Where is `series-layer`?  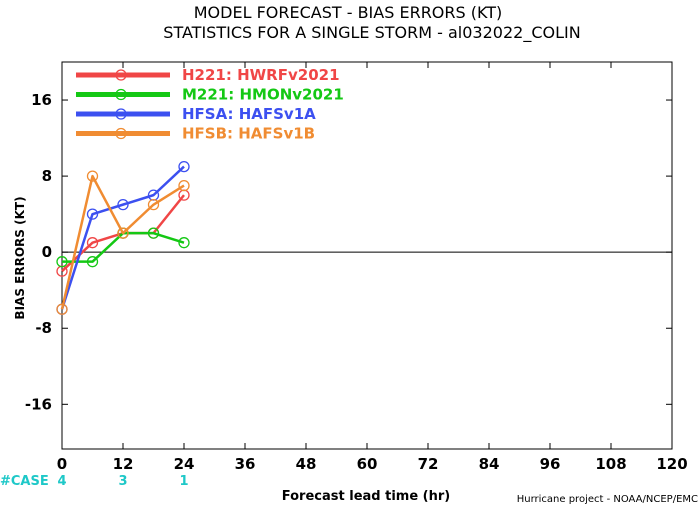
series-layer is located at coordinates (123, 237).